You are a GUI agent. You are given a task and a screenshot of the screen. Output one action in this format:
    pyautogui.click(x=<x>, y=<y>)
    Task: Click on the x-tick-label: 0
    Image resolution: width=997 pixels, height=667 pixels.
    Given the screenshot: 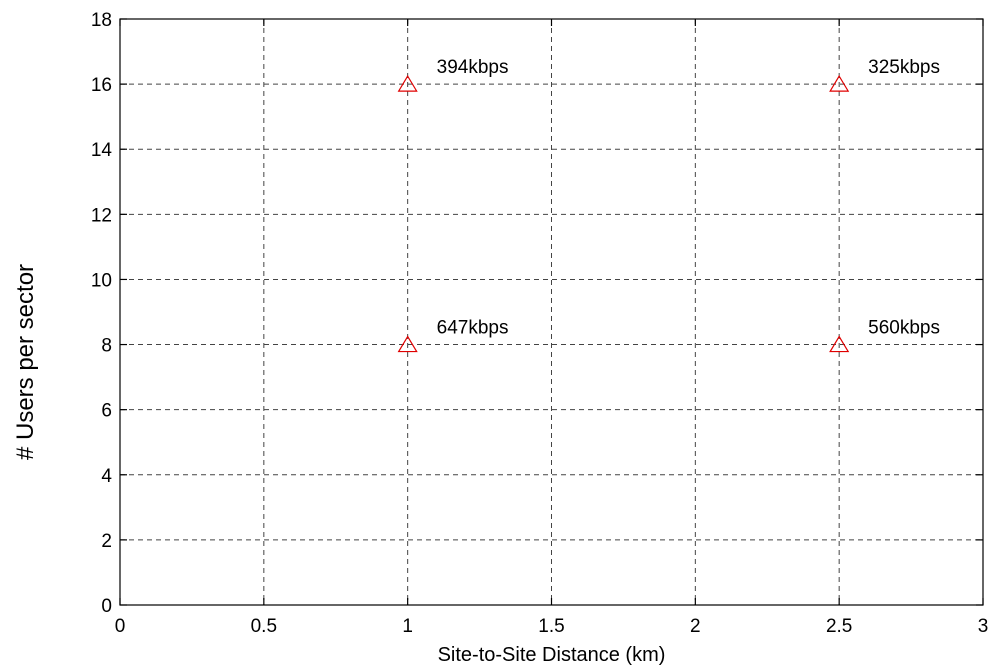 What is the action you would take?
    pyautogui.click(x=120, y=626)
    